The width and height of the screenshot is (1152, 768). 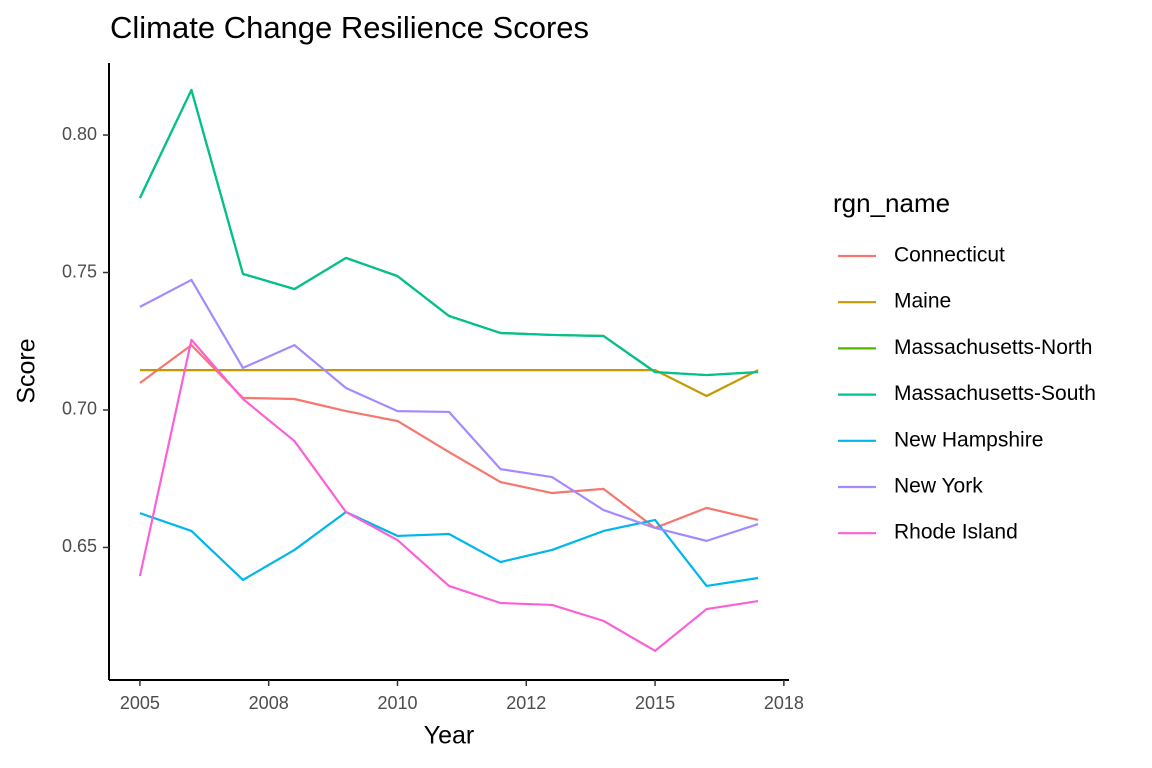 What do you see at coordinates (938, 486) in the screenshot?
I see `legend-label: New York` at bounding box center [938, 486].